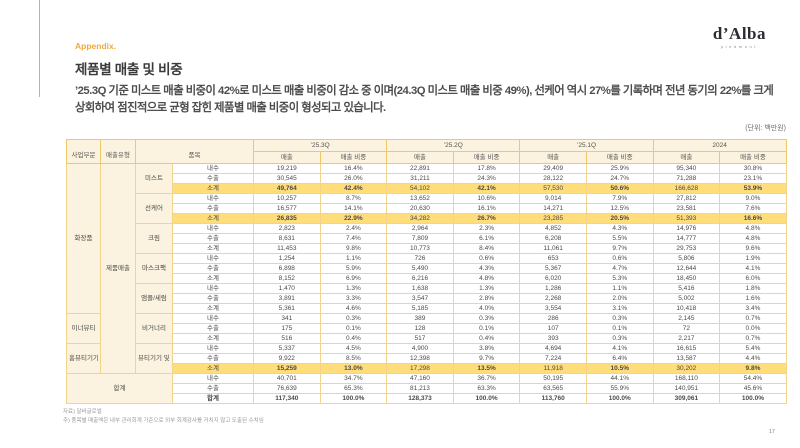 The image size is (800, 448). What do you see at coordinates (753, 328) in the screenshot?
I see `value-cell: 0.0%` at bounding box center [753, 328].